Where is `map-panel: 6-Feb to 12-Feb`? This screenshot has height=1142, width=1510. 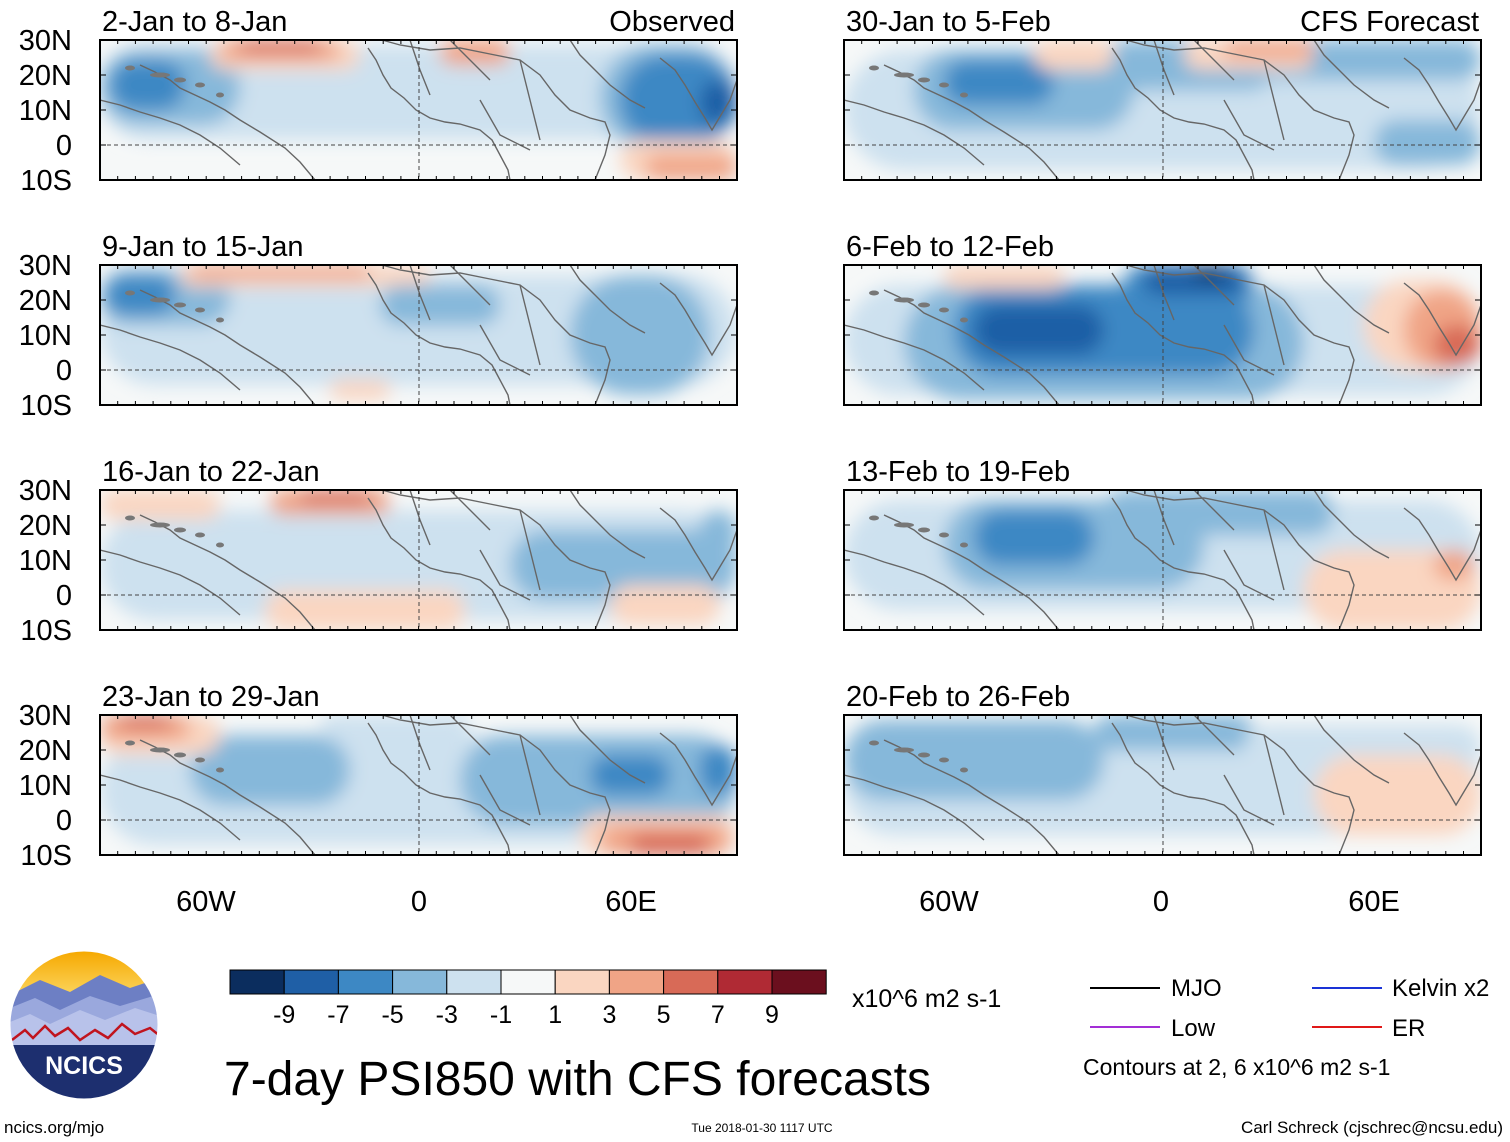
map-panel: 6-Feb to 12-Feb is located at coordinates (1162, 318).